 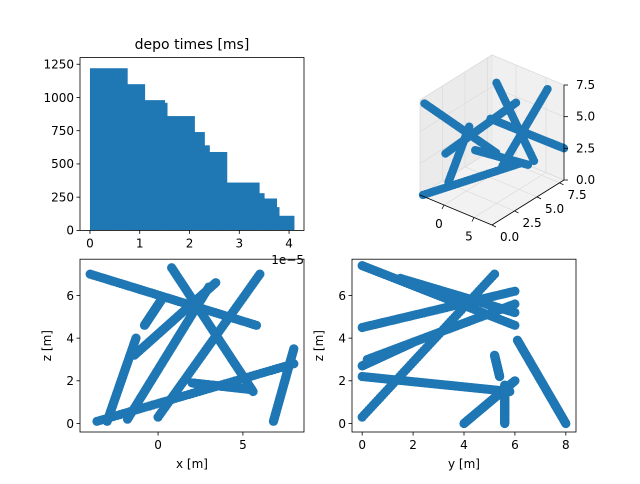 What do you see at coordinates (192, 464) in the screenshot?
I see `xz-x-axis-label: x [m]` at bounding box center [192, 464].